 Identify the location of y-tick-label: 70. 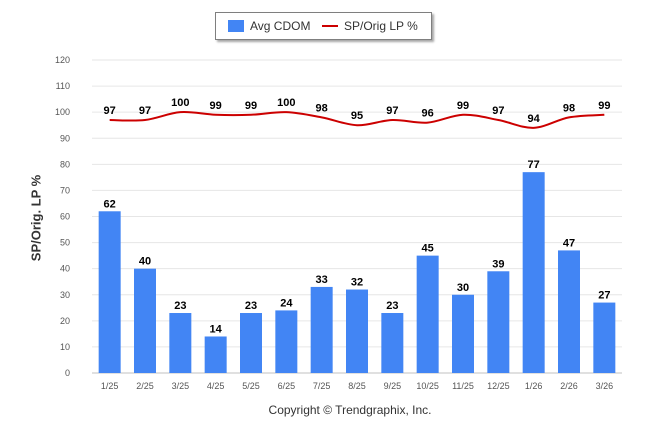
(65, 190).